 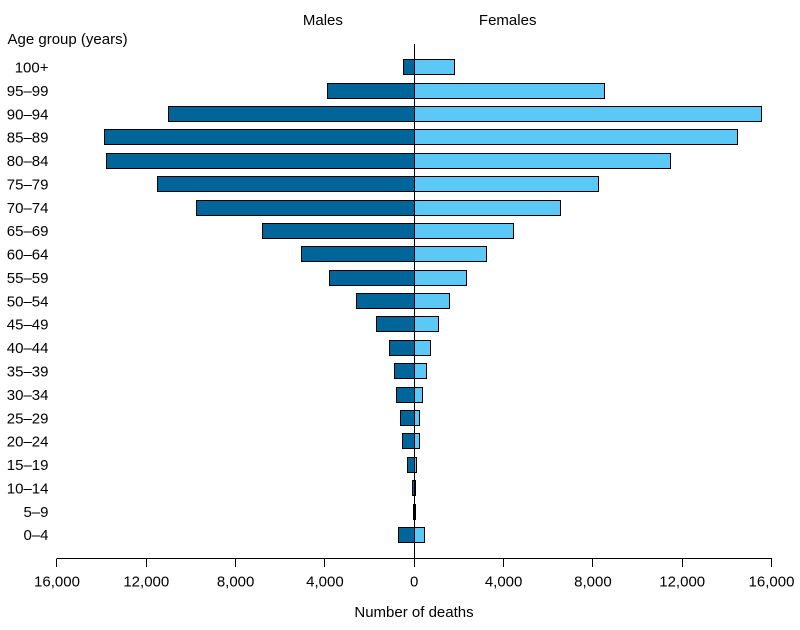 What do you see at coordinates (28, 161) in the screenshot?
I see `svg-text: 80–84` at bounding box center [28, 161].